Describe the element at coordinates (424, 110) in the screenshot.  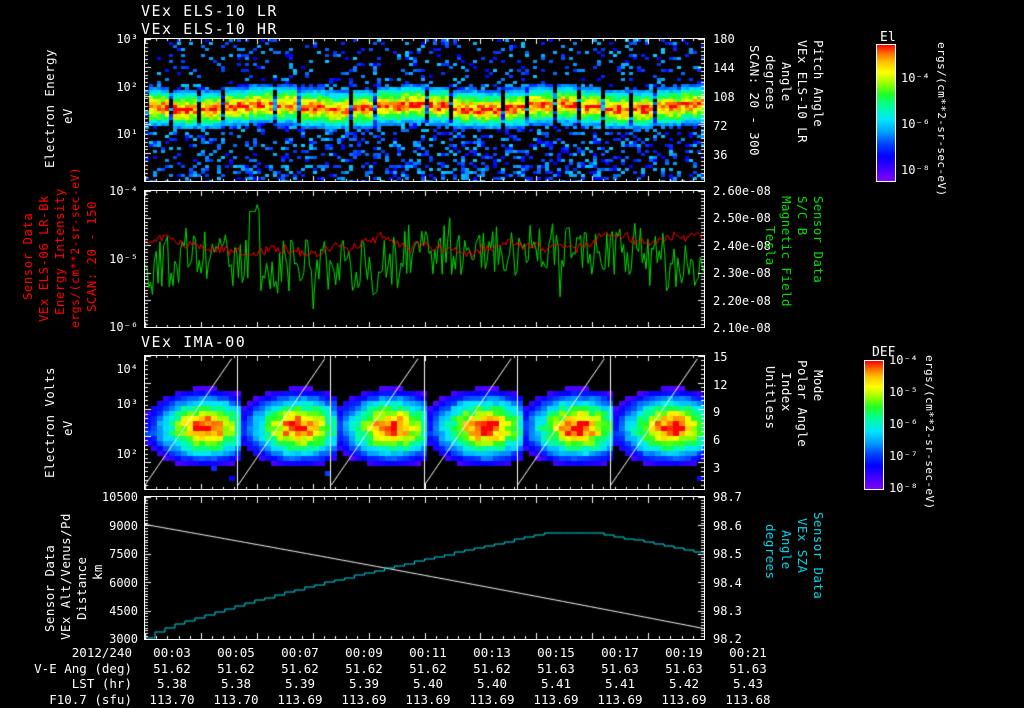
I see `panel1-plot-area` at that location.